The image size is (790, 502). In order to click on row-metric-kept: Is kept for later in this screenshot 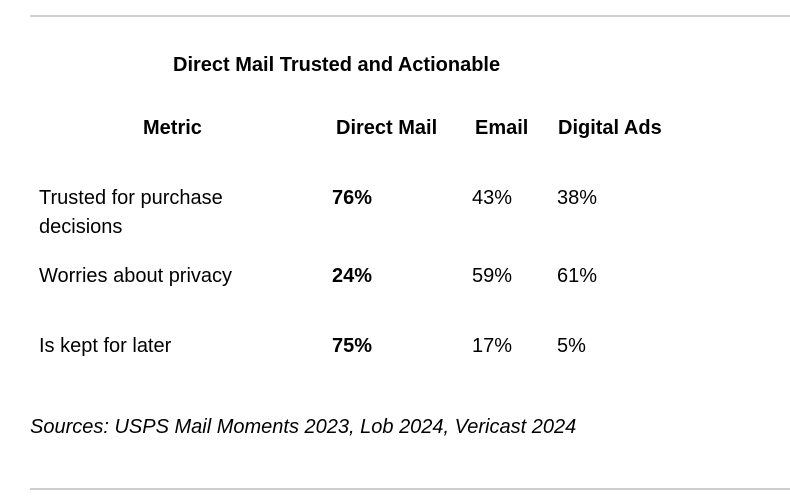, I will do `click(105, 346)`.